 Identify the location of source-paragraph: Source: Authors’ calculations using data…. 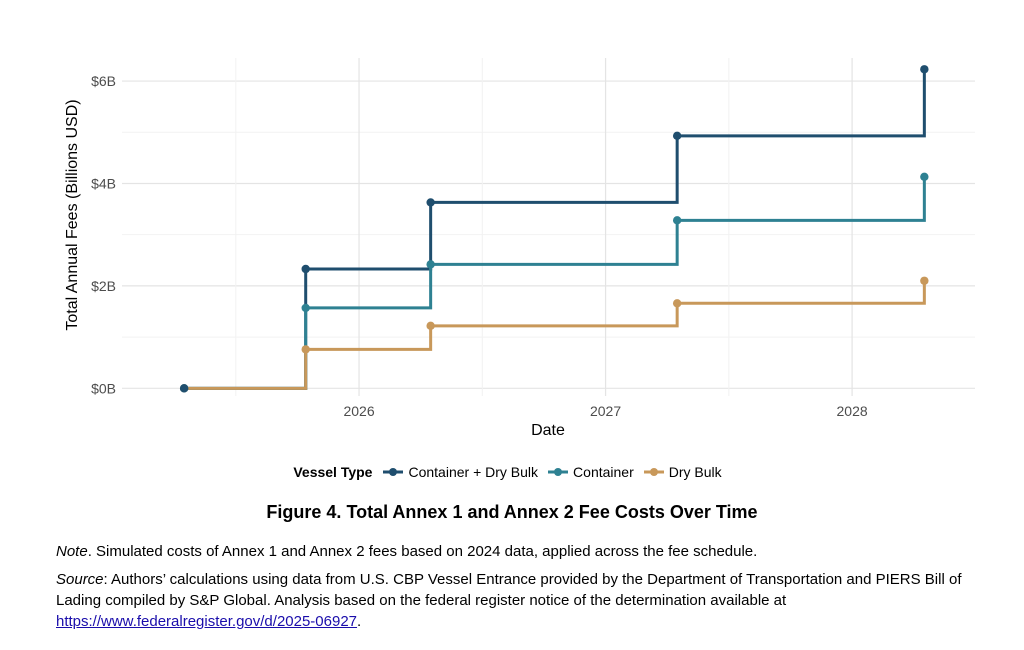
(516, 600).